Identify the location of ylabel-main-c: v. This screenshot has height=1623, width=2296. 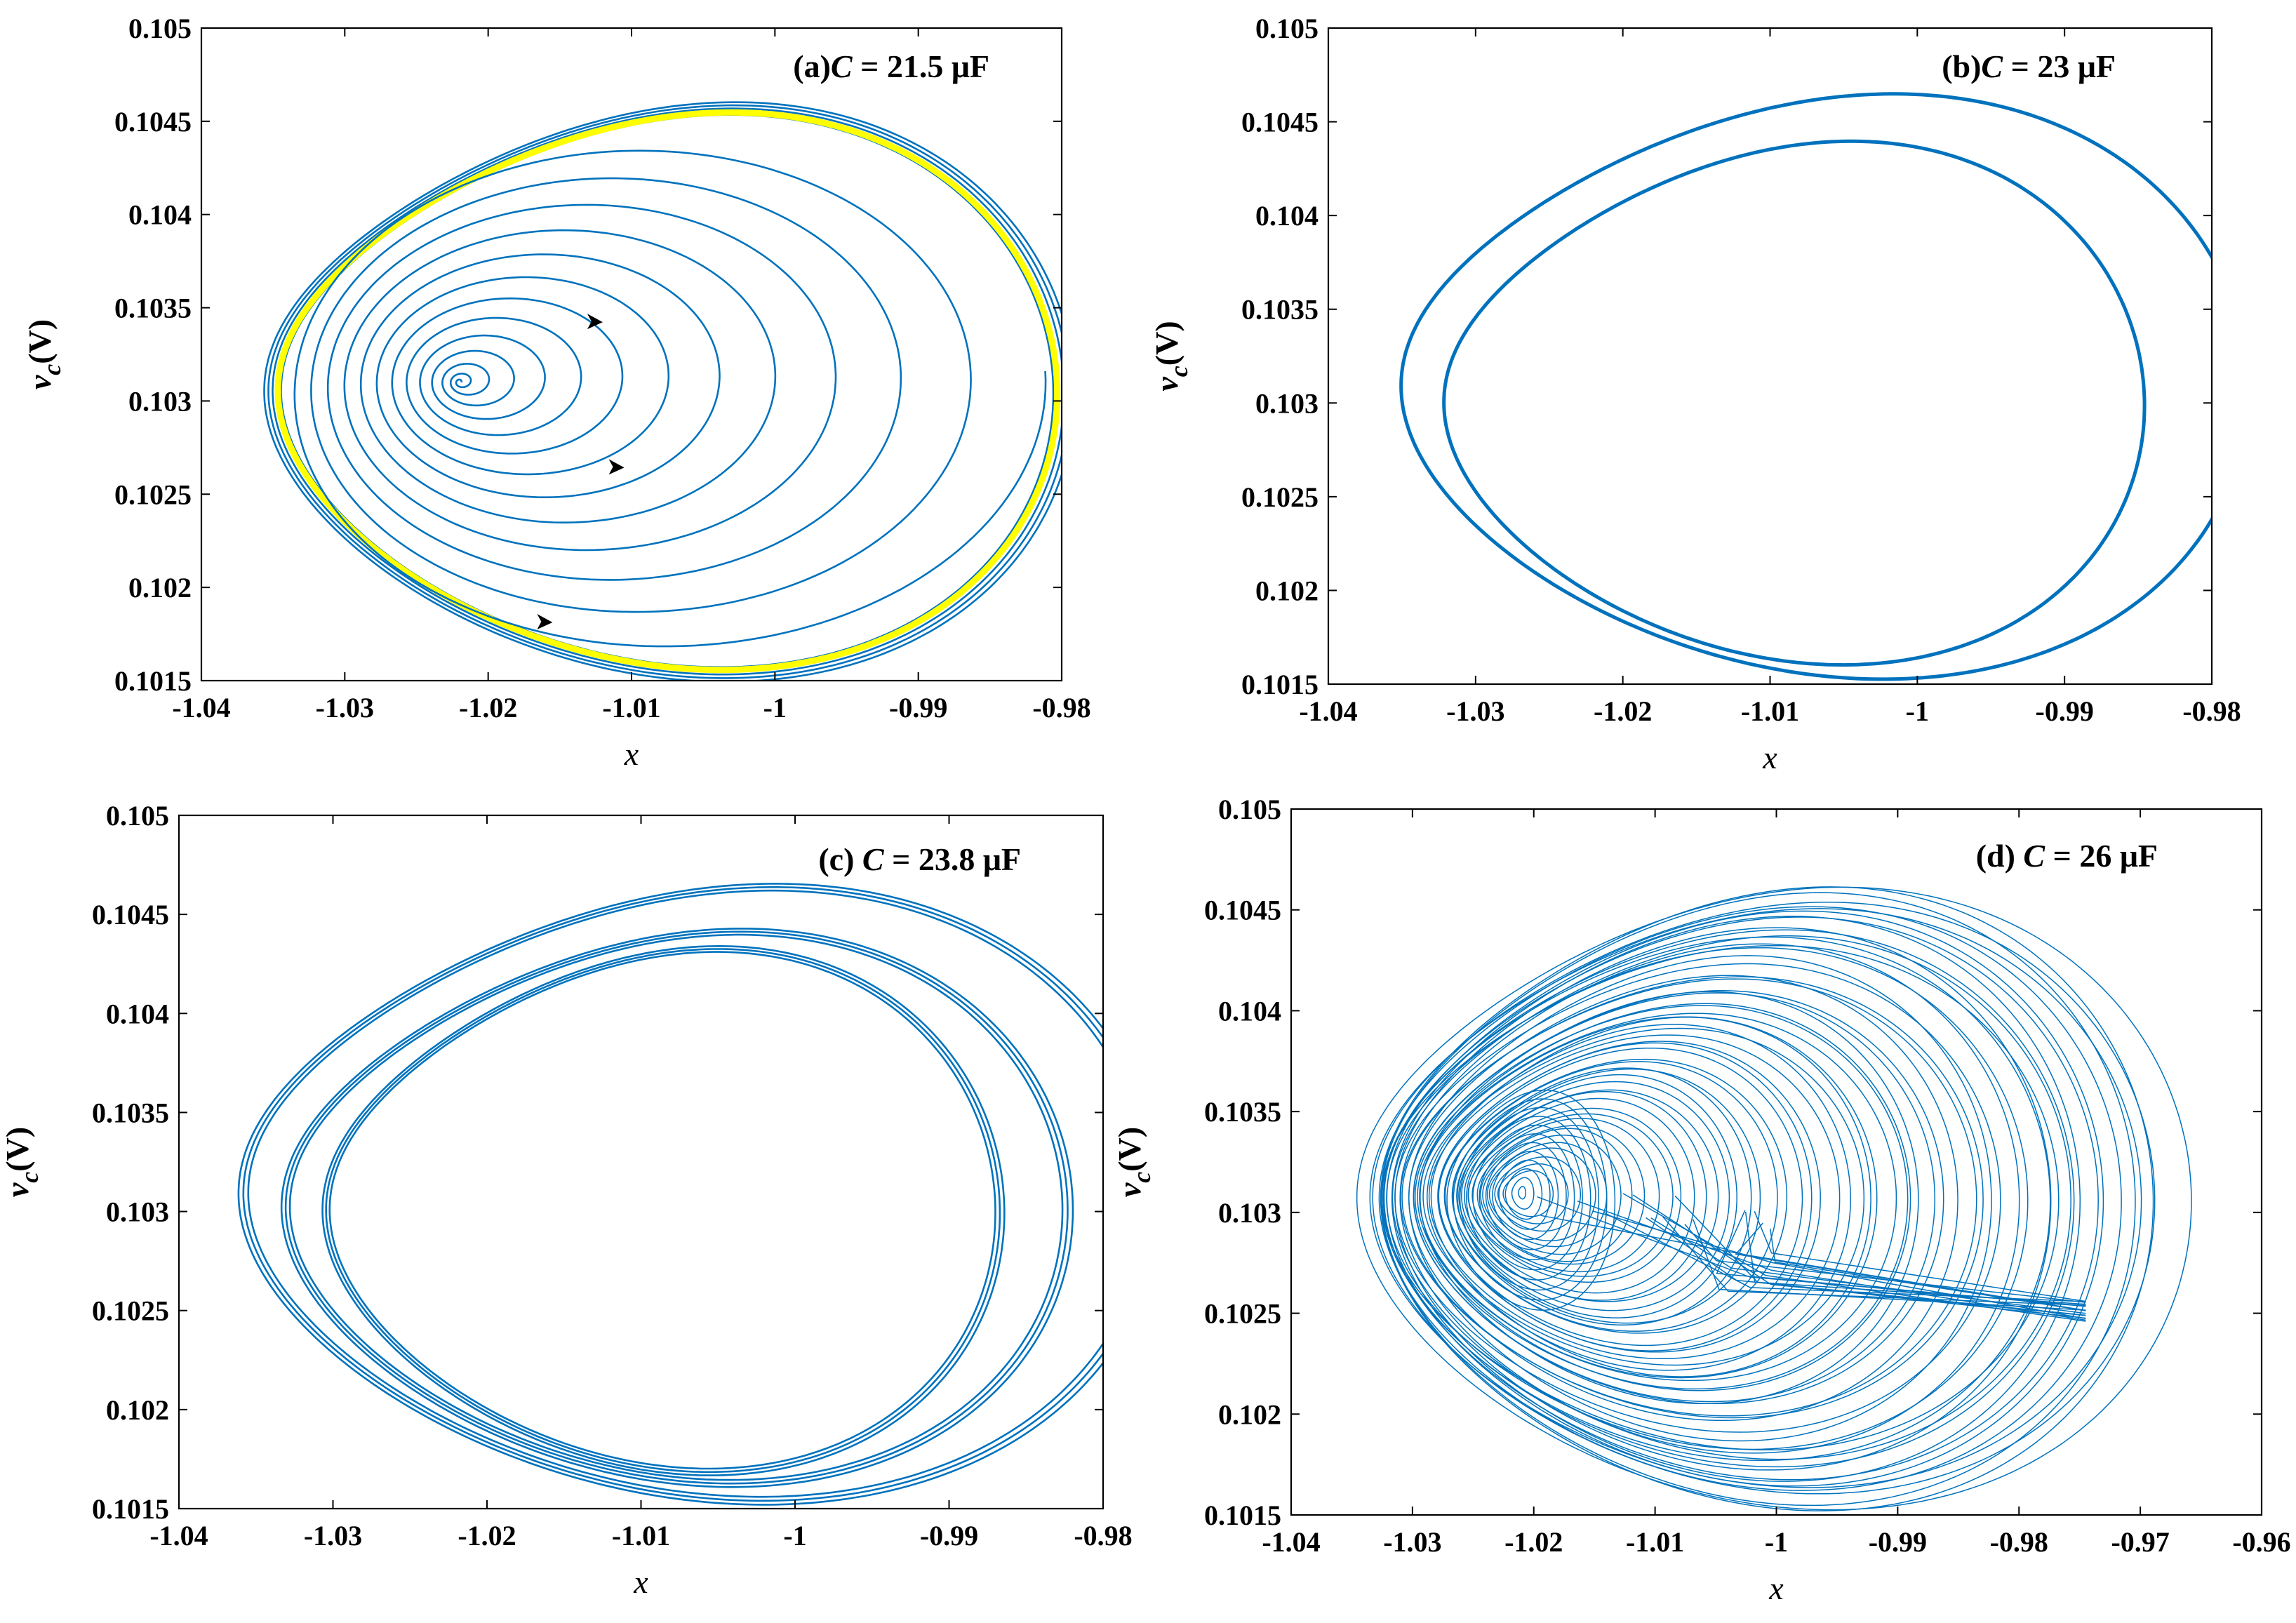
(17, 1189).